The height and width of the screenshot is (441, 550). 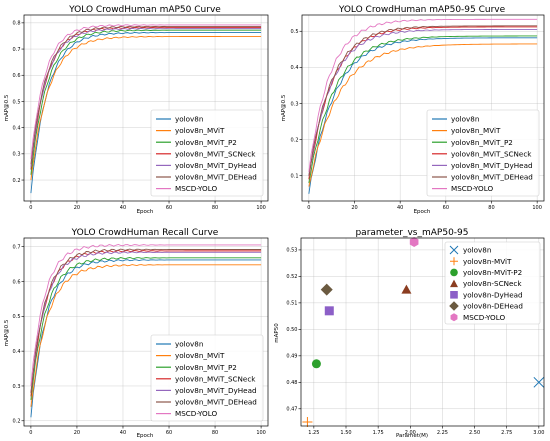 What do you see at coordinates (291, 330) in the screenshot?
I see `y-tick-label: 0.50` at bounding box center [291, 330].